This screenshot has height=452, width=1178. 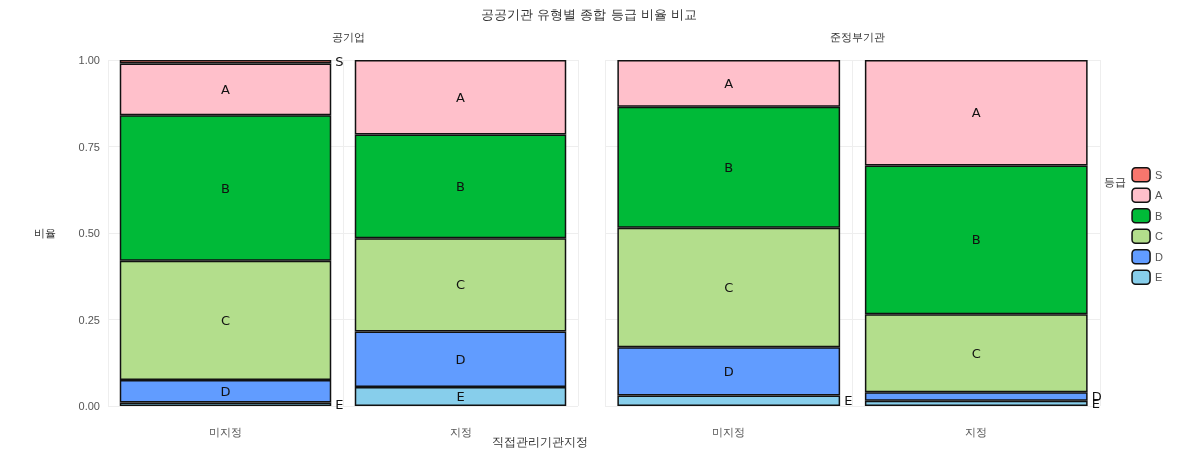 What do you see at coordinates (89, 319) in the screenshot?
I see `y-tick-label: 0.25` at bounding box center [89, 319].